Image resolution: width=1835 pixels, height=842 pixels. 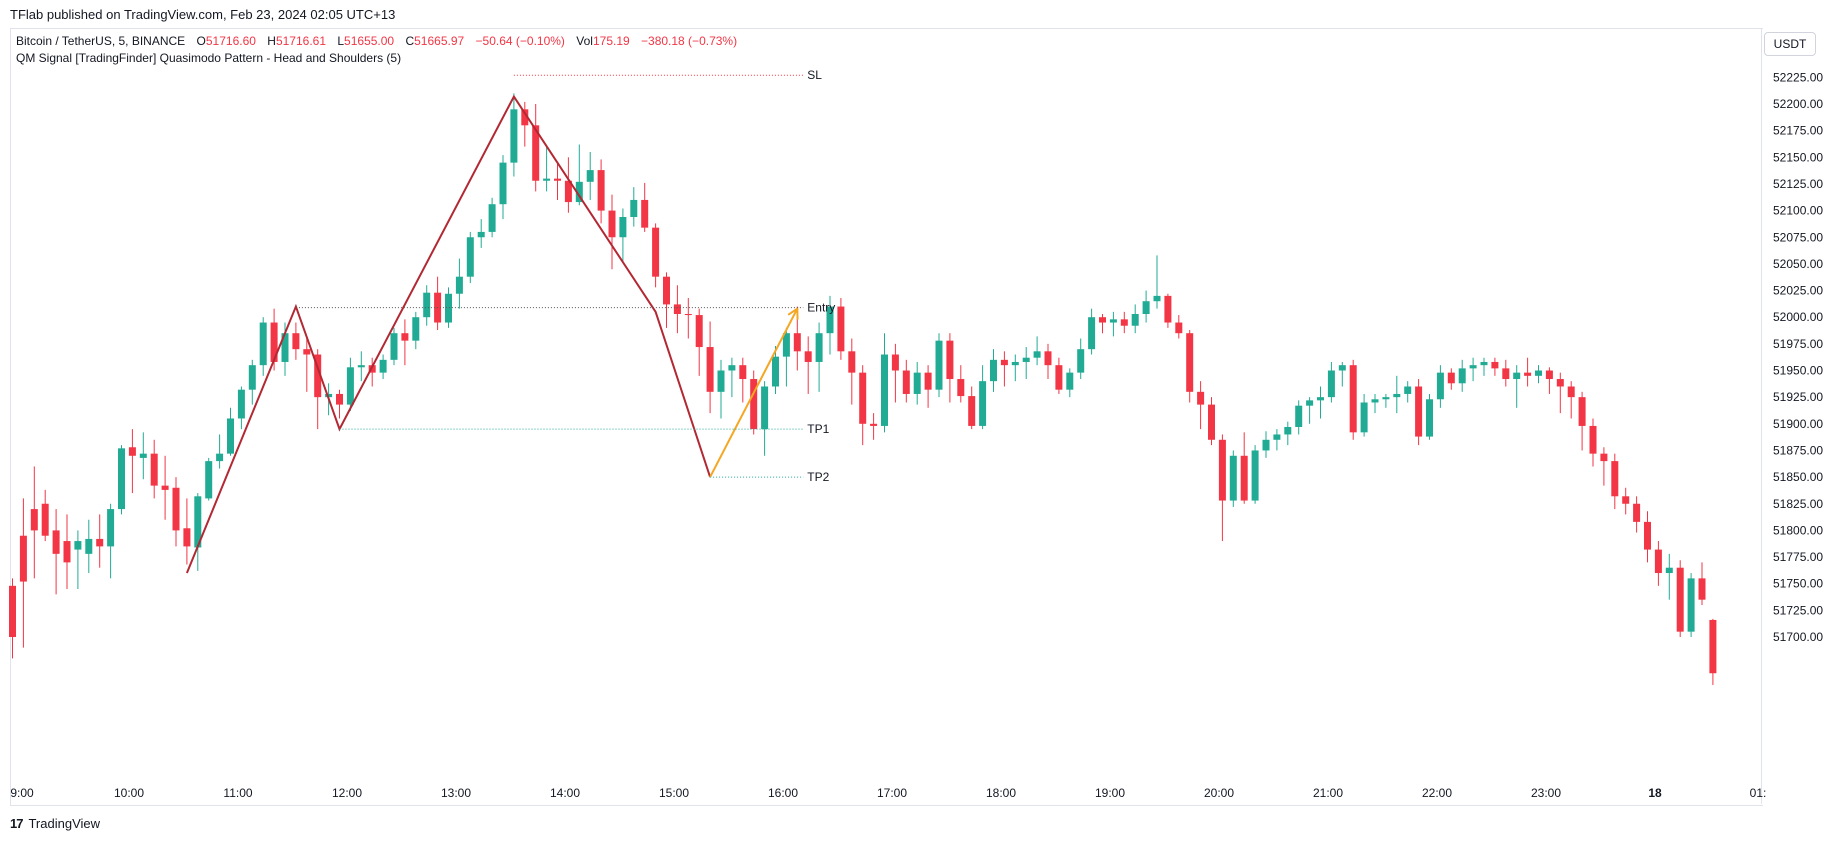 I want to click on time-tick-label: 18, so click(x=1655, y=793).